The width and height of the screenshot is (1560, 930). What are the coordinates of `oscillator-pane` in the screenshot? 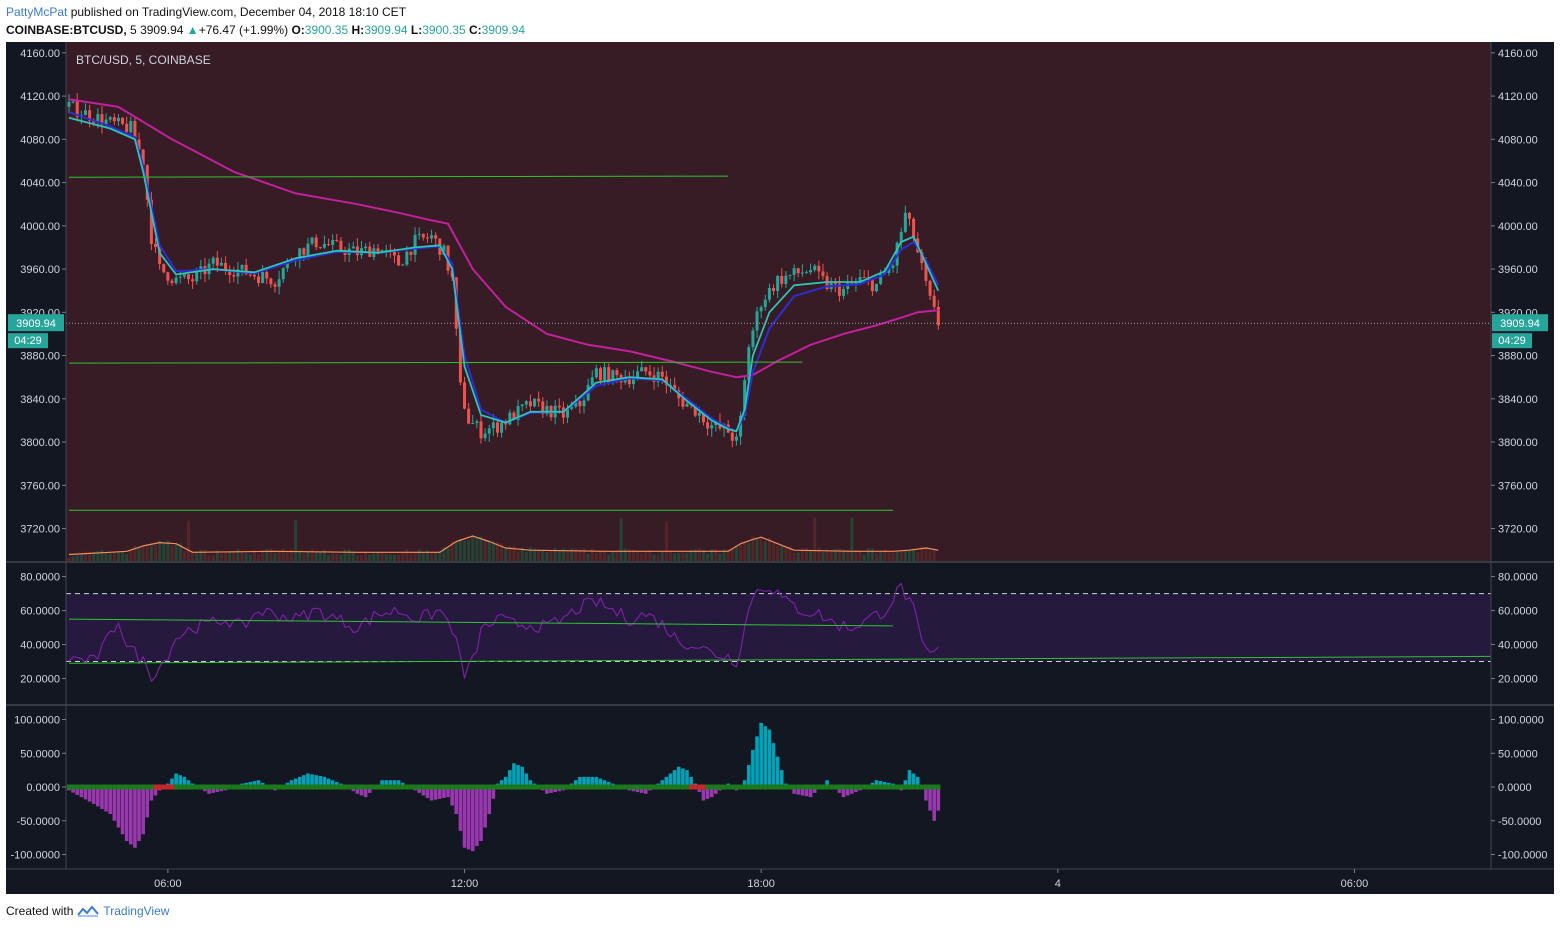 It's located at (503, 787).